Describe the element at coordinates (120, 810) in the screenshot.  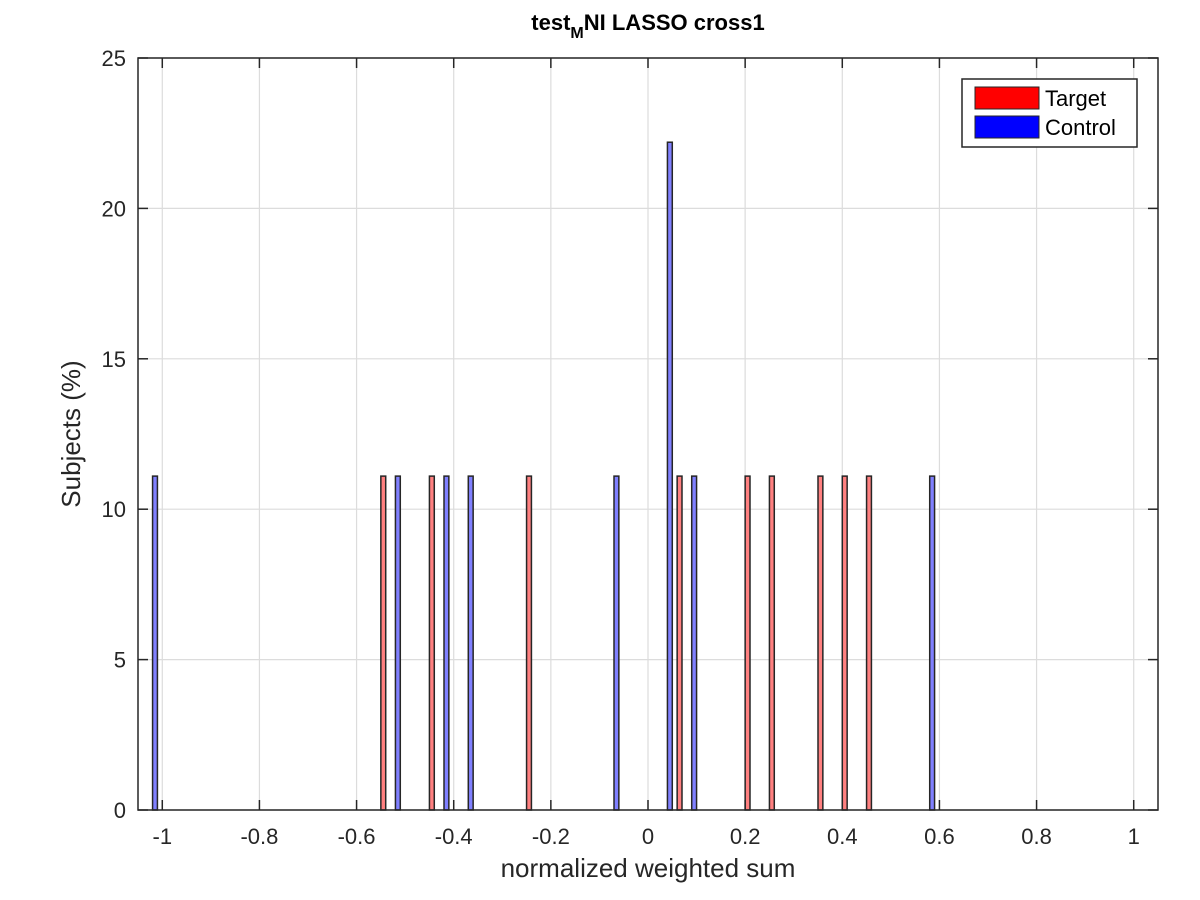
I see `y-tick-label: 0` at that location.